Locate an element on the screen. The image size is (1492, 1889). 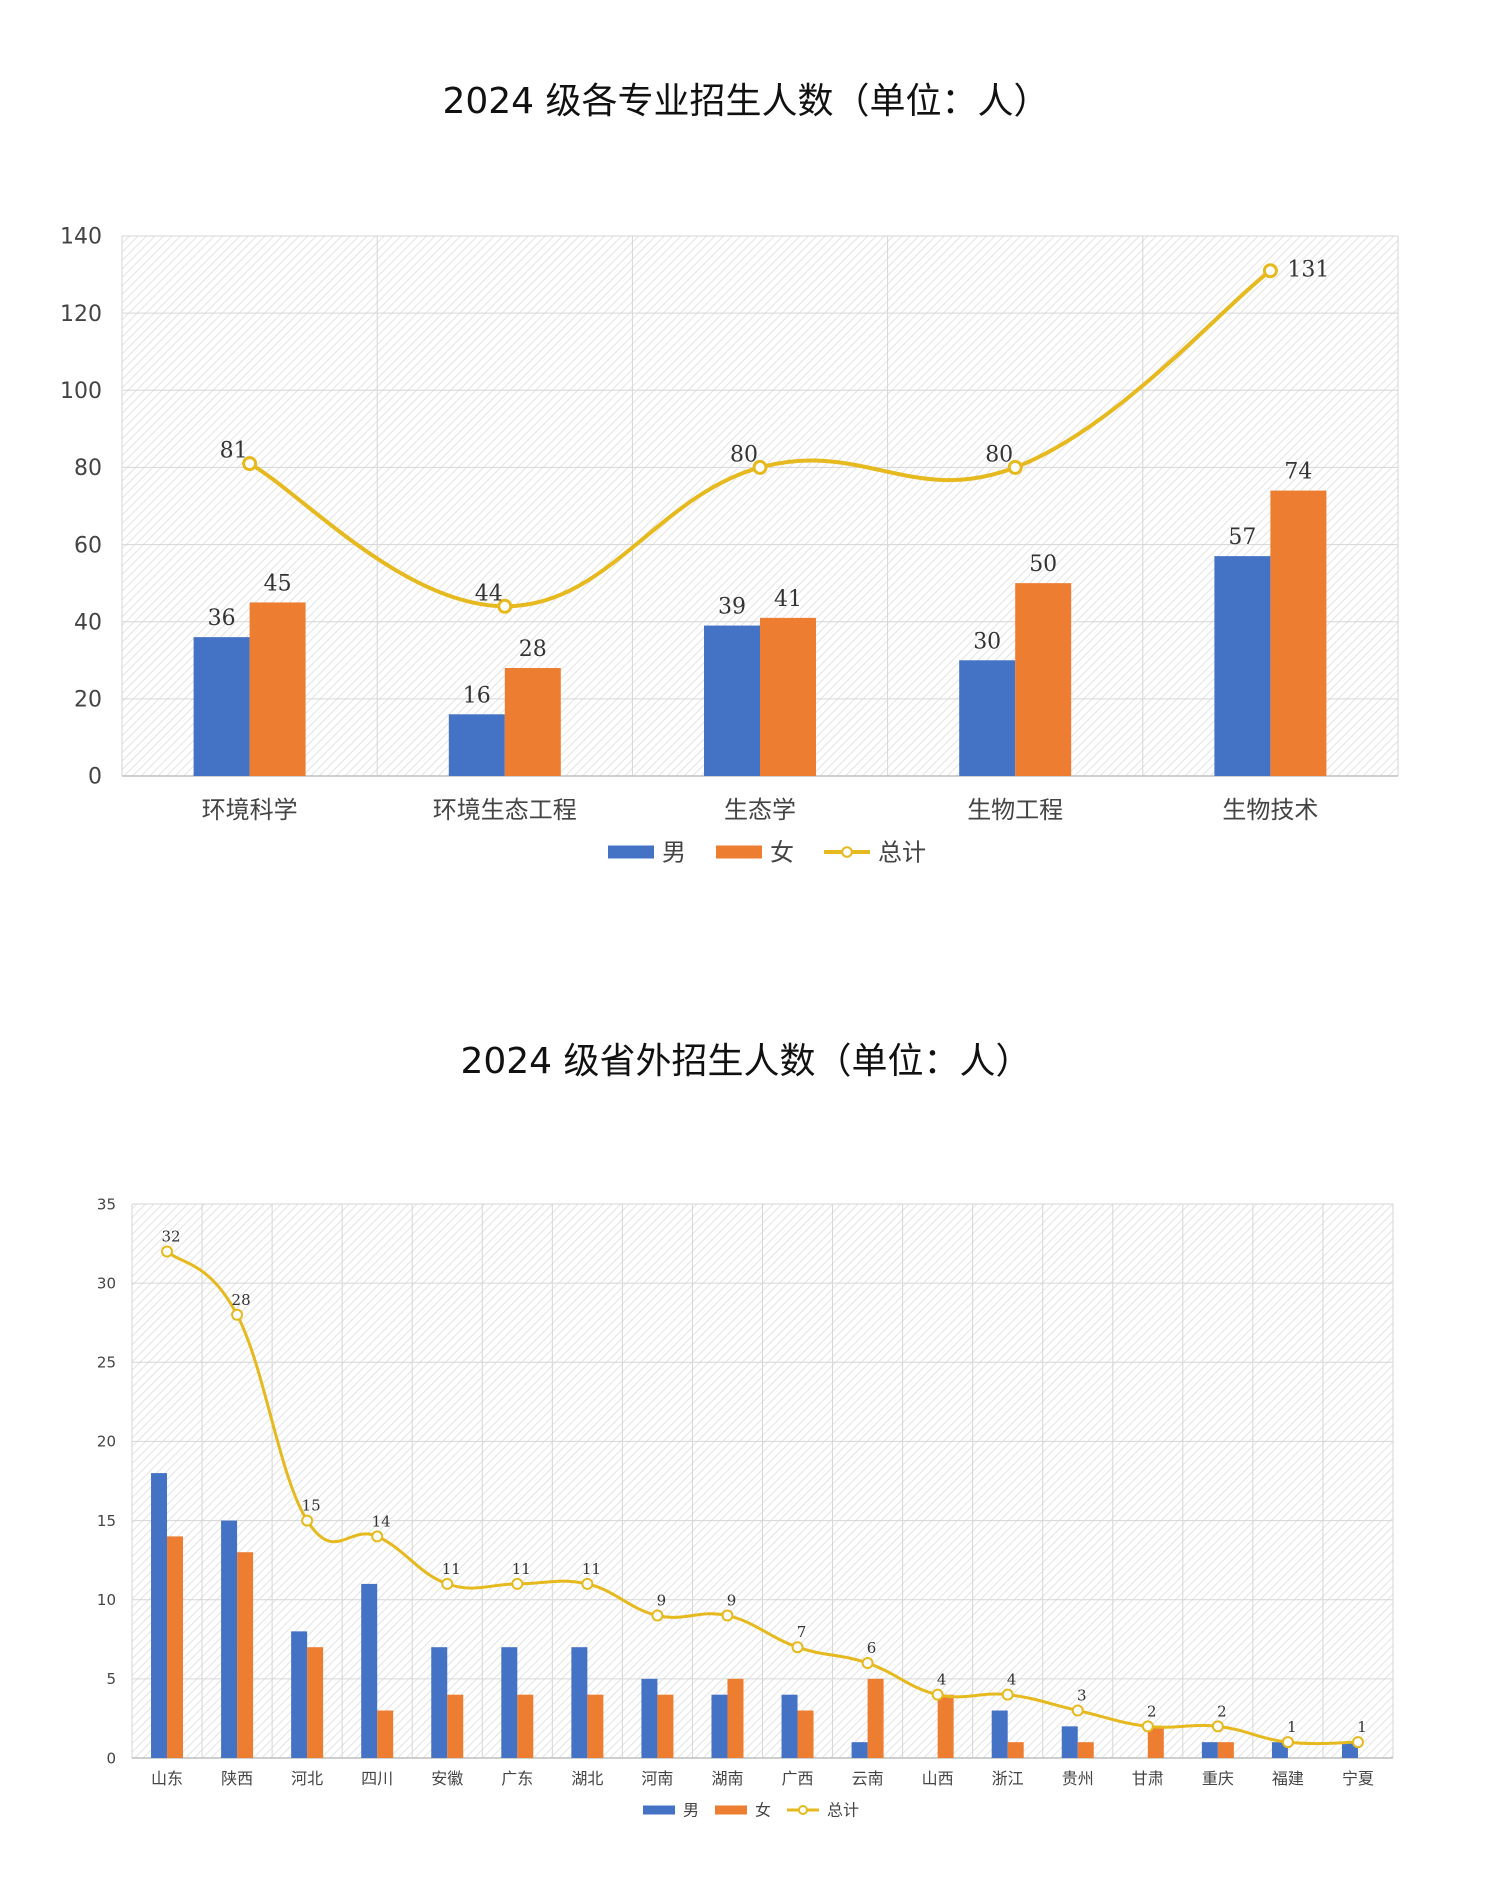
legend-marker-total is located at coordinates (847, 852).